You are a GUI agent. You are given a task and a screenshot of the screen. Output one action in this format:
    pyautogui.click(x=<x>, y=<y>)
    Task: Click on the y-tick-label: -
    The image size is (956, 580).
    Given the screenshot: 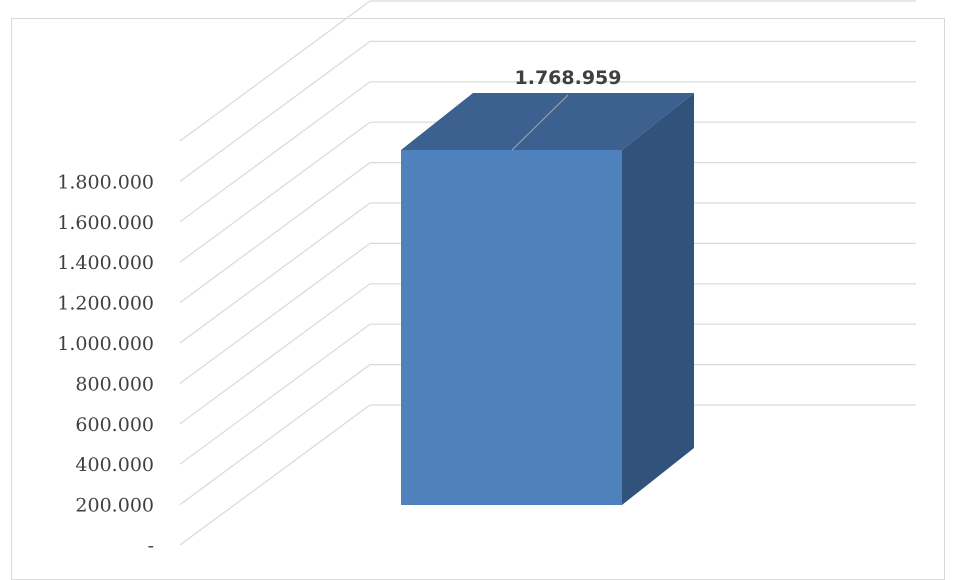 What is the action you would take?
    pyautogui.click(x=151, y=546)
    